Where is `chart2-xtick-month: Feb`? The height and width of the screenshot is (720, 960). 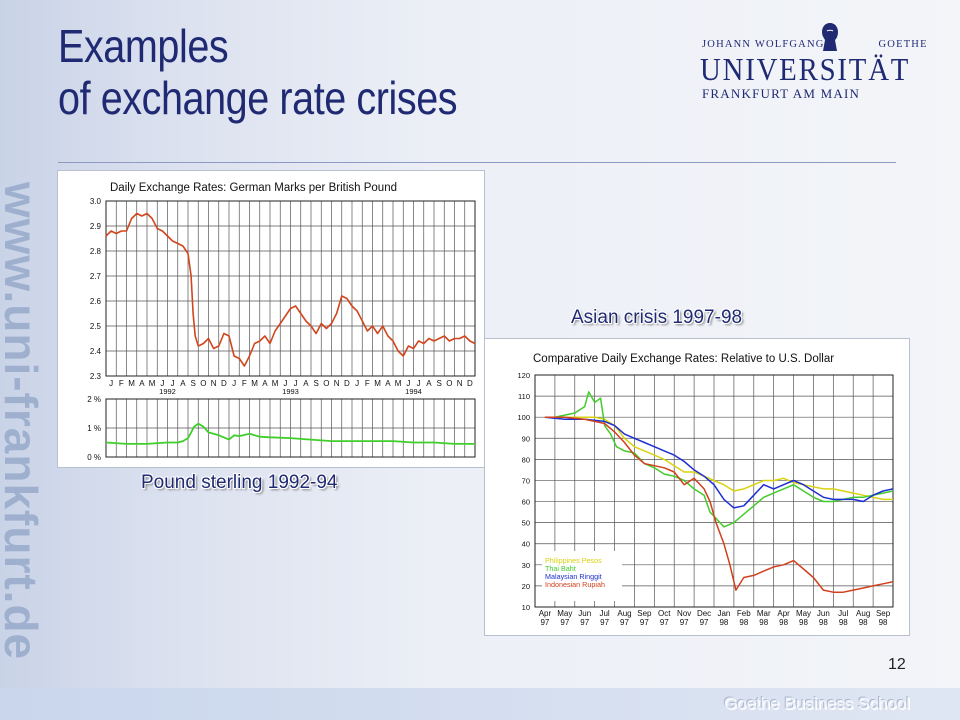 chart2-xtick-month: Feb is located at coordinates (744, 613).